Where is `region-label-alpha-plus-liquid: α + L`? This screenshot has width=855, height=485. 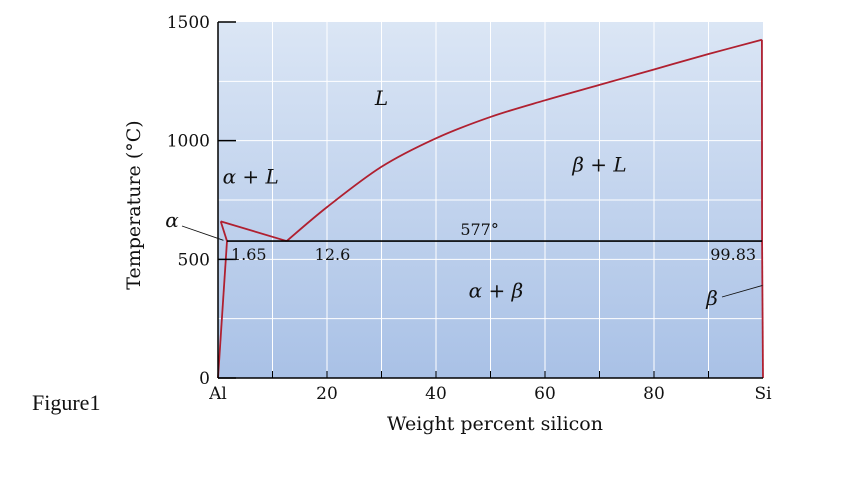
region-label-alpha-plus-liquid: α + L is located at coordinates (251, 176).